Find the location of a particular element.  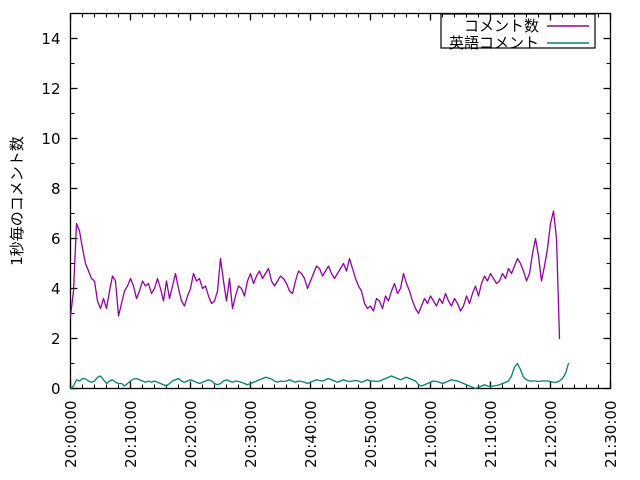

legend-label-1: コメント数 is located at coordinates (501, 26).